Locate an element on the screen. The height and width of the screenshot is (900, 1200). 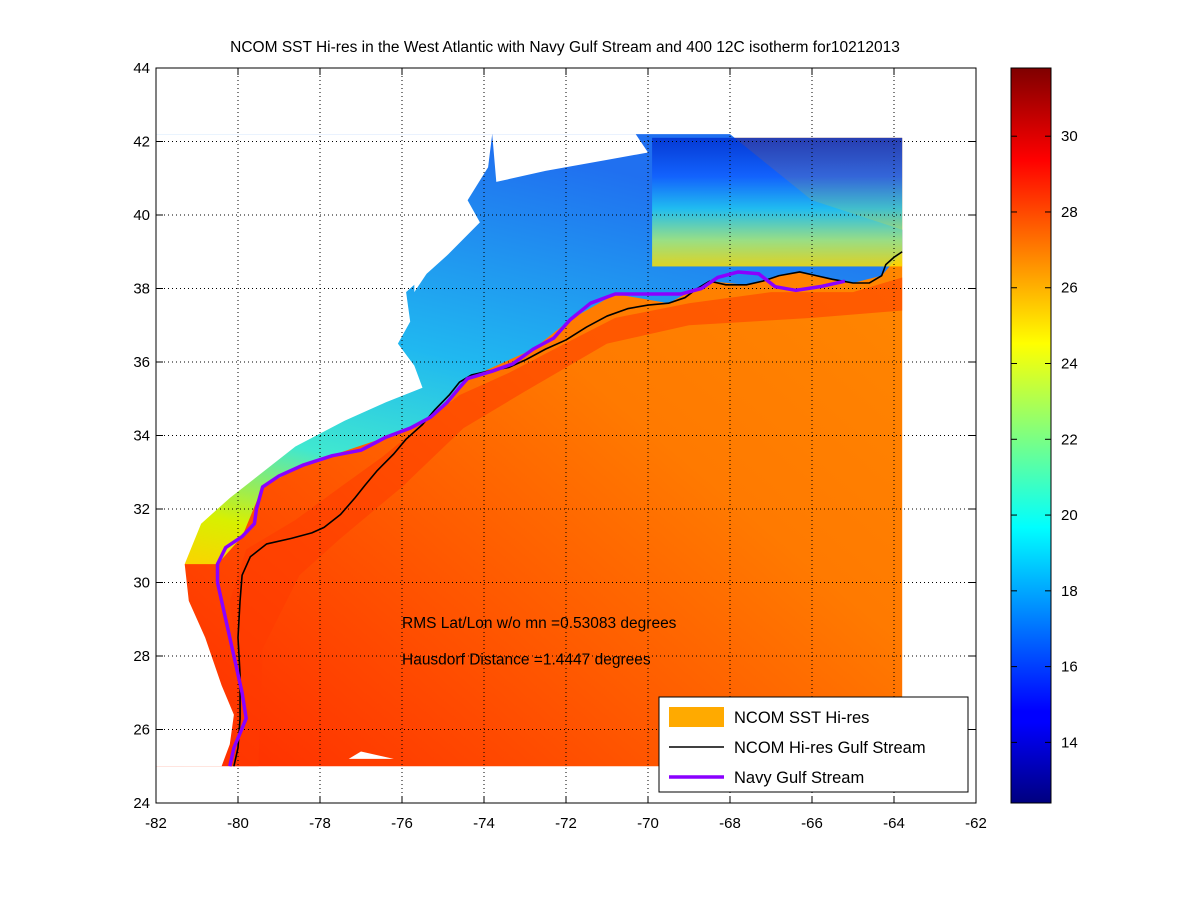
y-tick-label: 40 is located at coordinates (141, 215).